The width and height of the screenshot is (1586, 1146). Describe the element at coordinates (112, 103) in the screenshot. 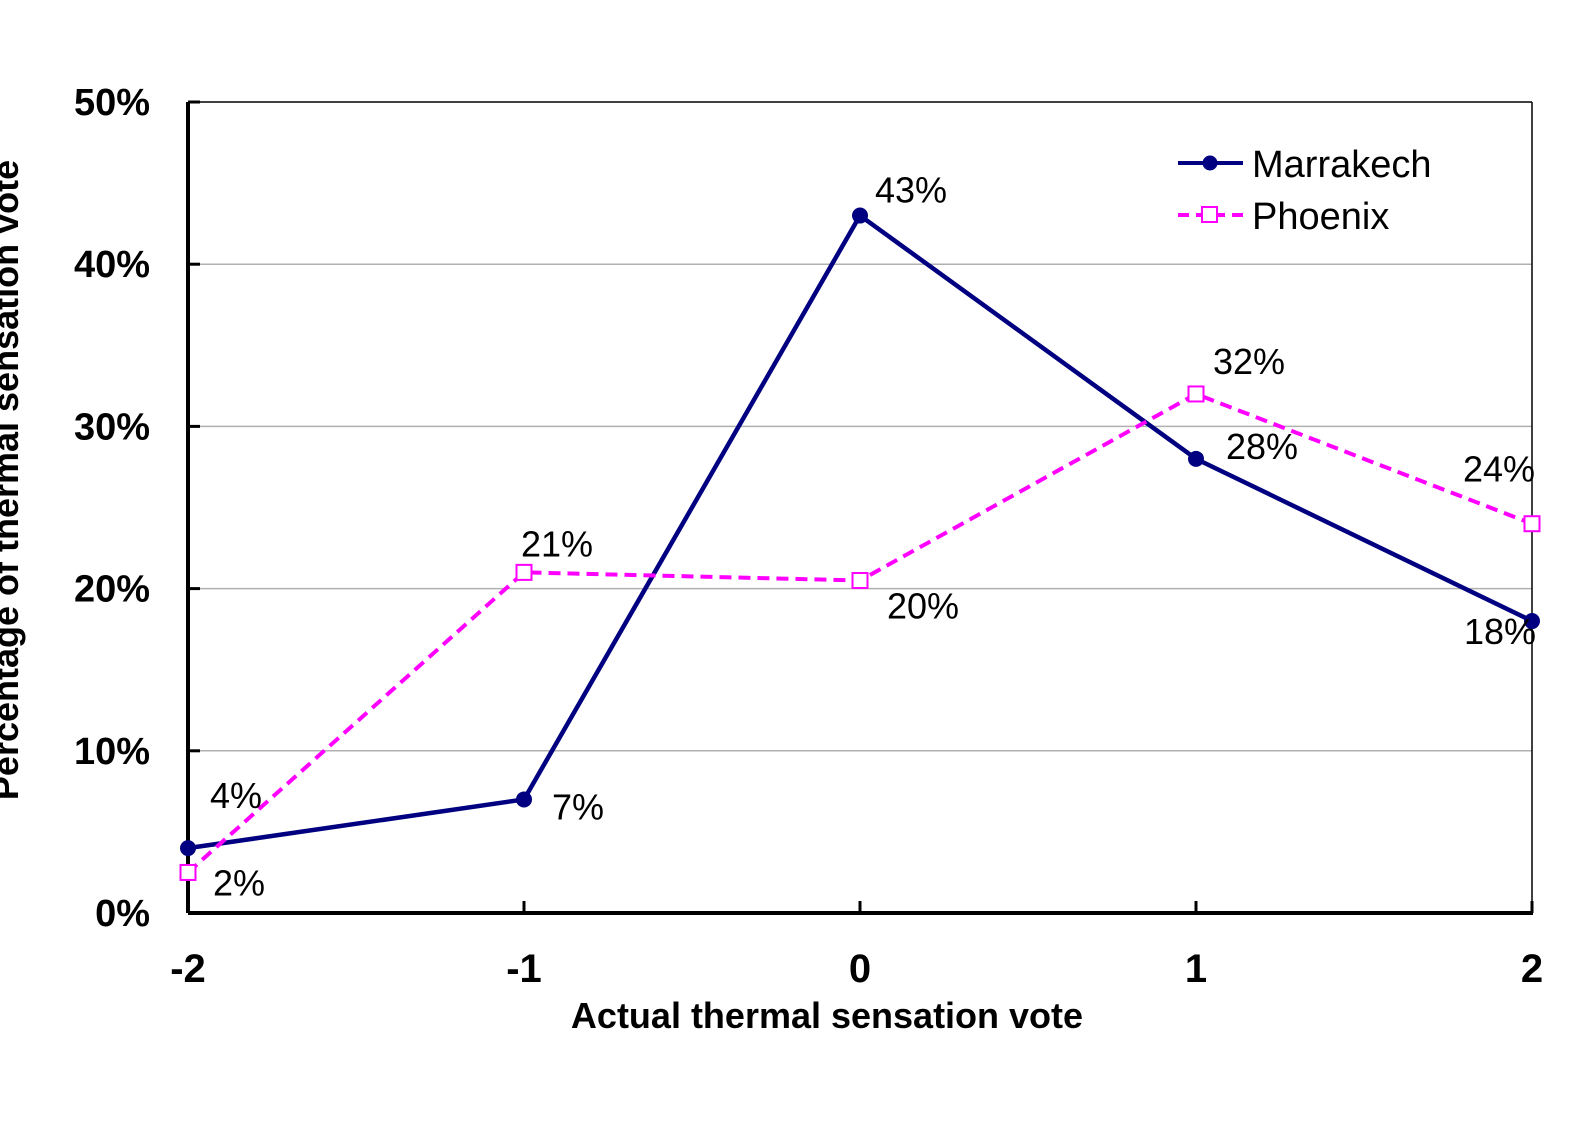

I see `y-tick-label: 50%` at that location.